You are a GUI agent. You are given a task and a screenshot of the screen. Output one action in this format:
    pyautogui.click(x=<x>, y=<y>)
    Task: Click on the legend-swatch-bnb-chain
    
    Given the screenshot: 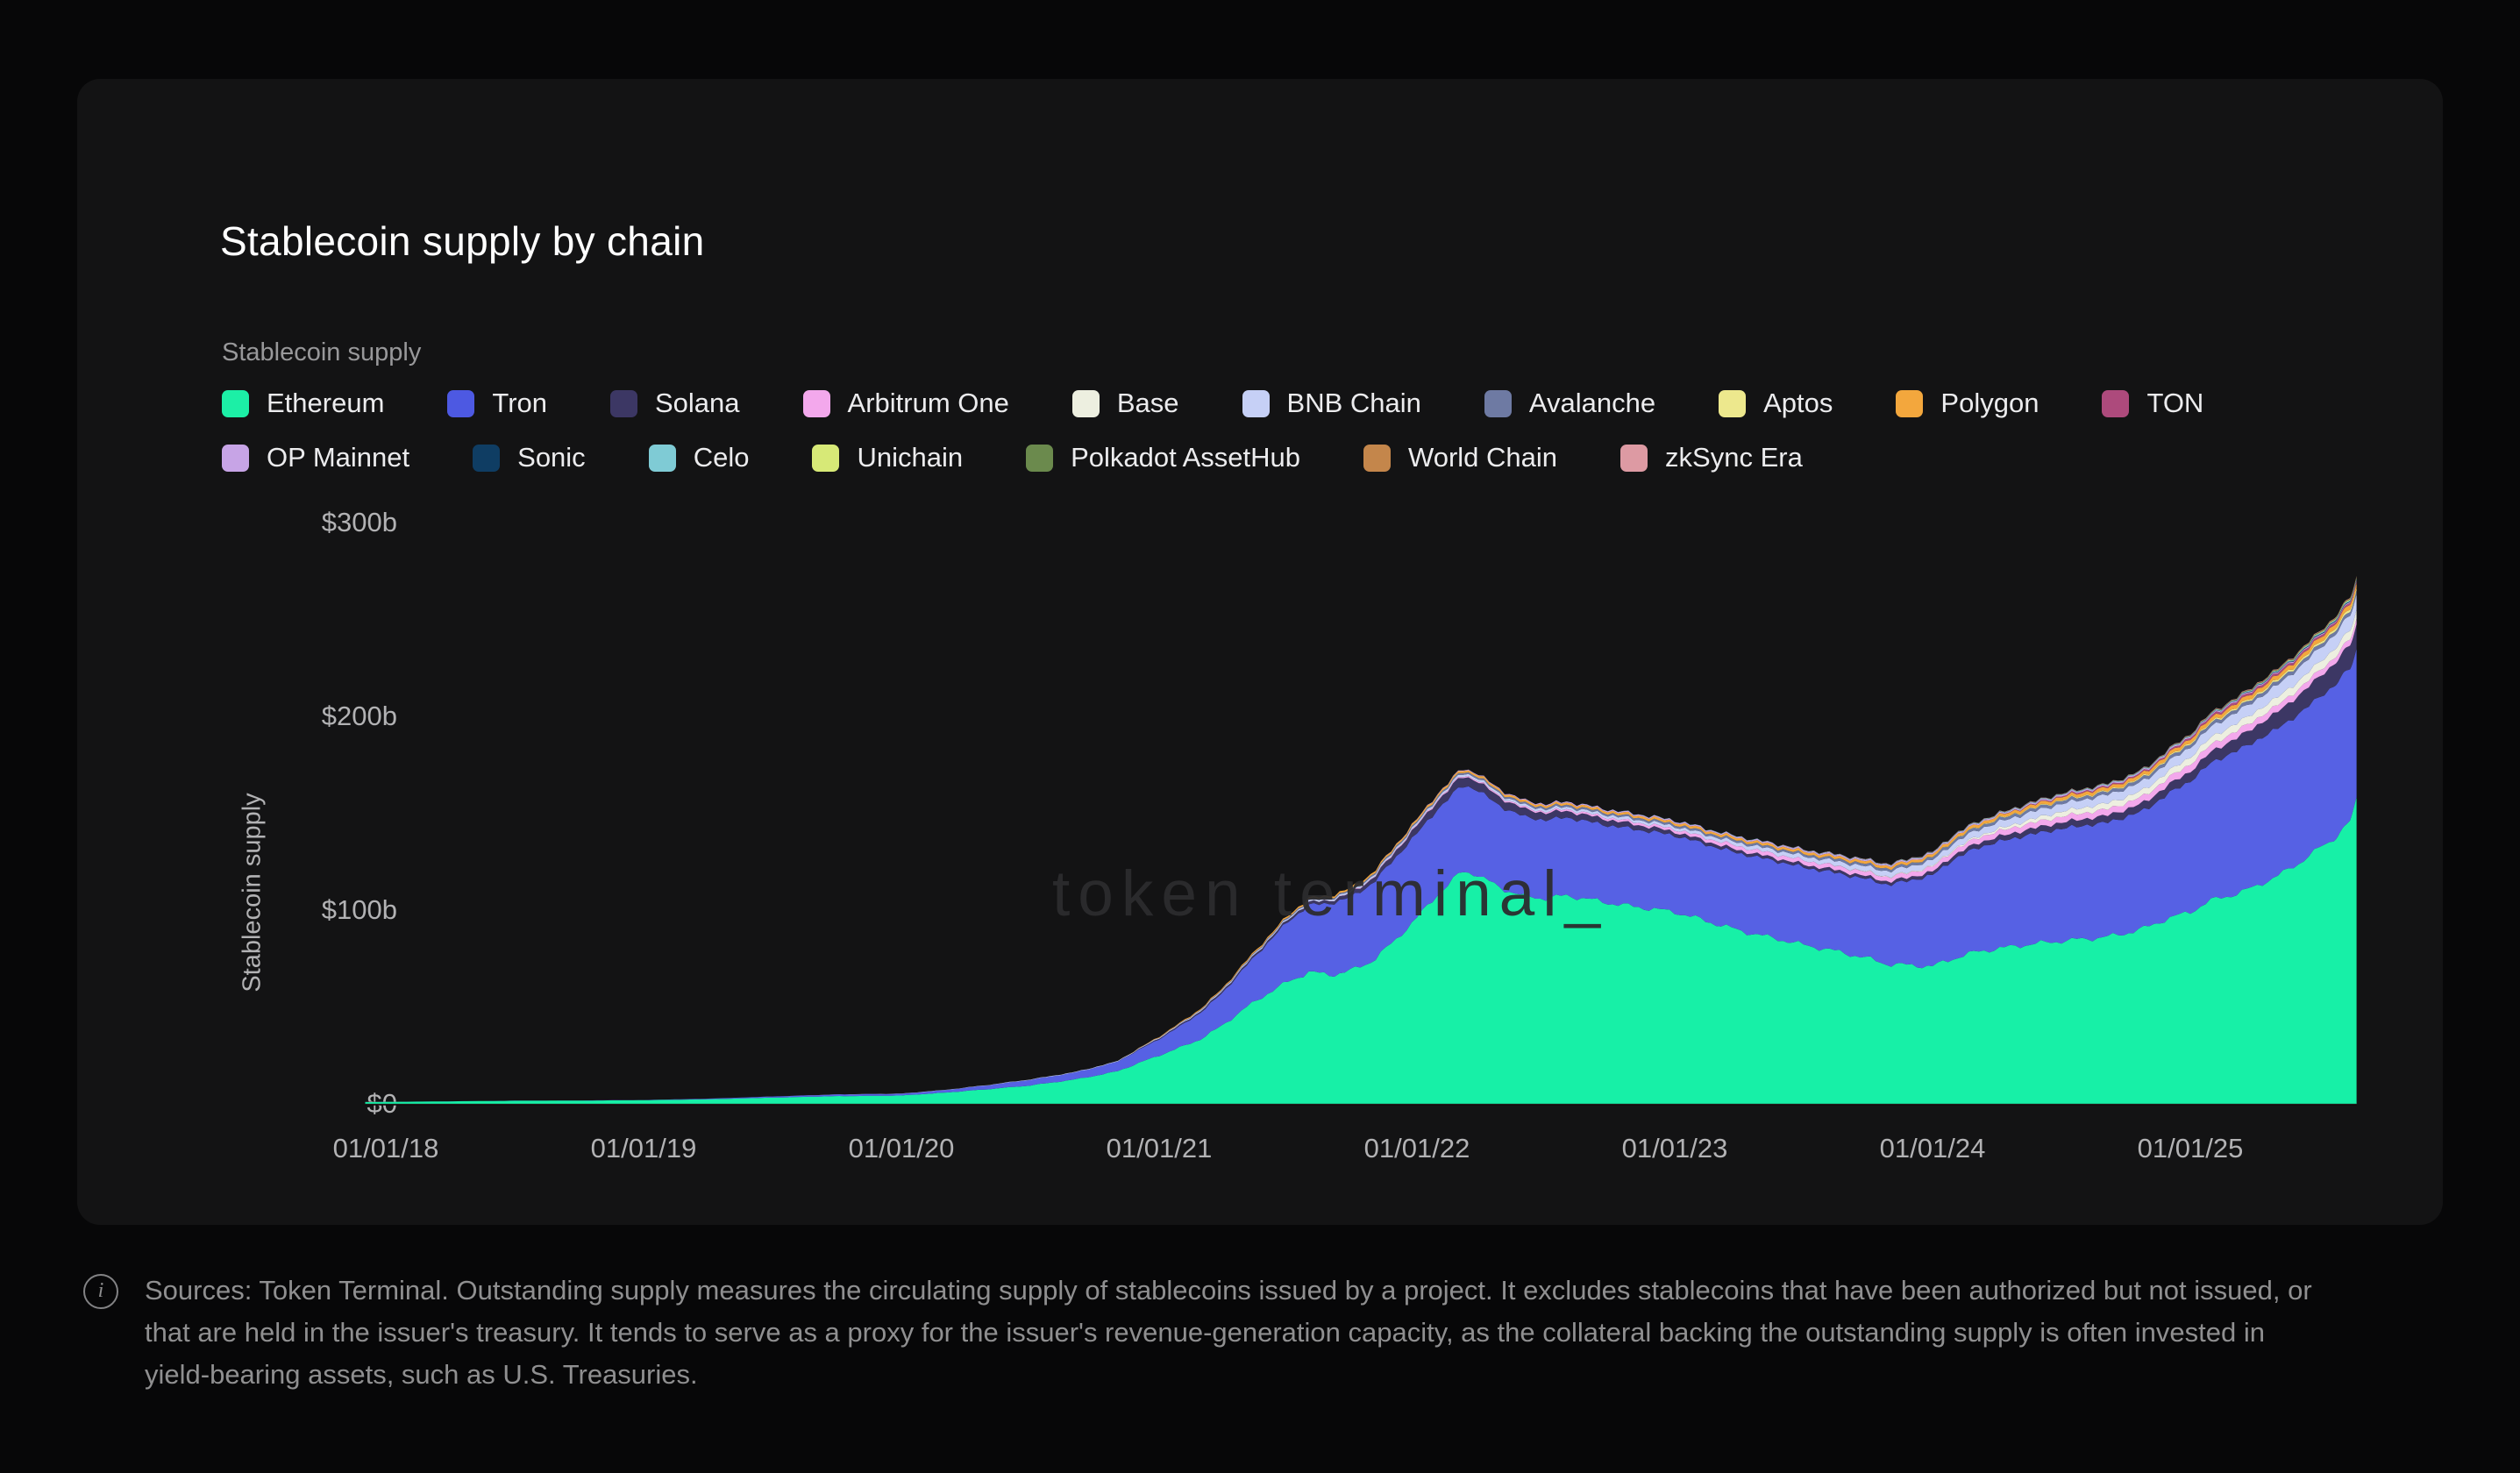 What is the action you would take?
    pyautogui.click(x=1256, y=403)
    